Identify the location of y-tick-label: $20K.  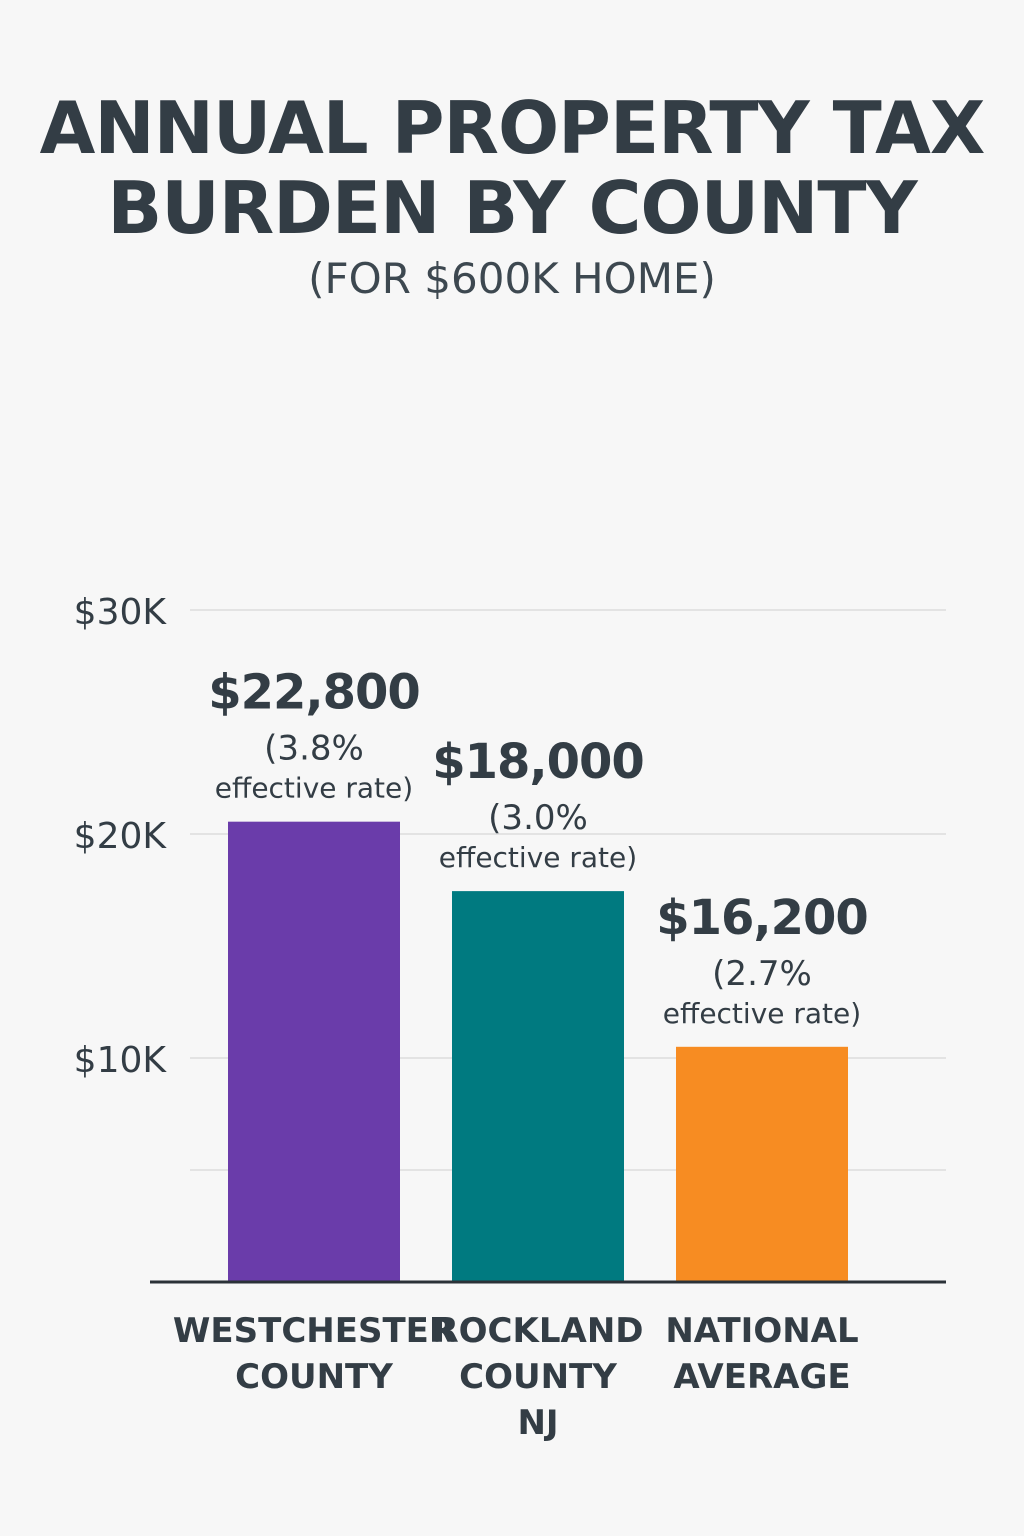
(121, 836).